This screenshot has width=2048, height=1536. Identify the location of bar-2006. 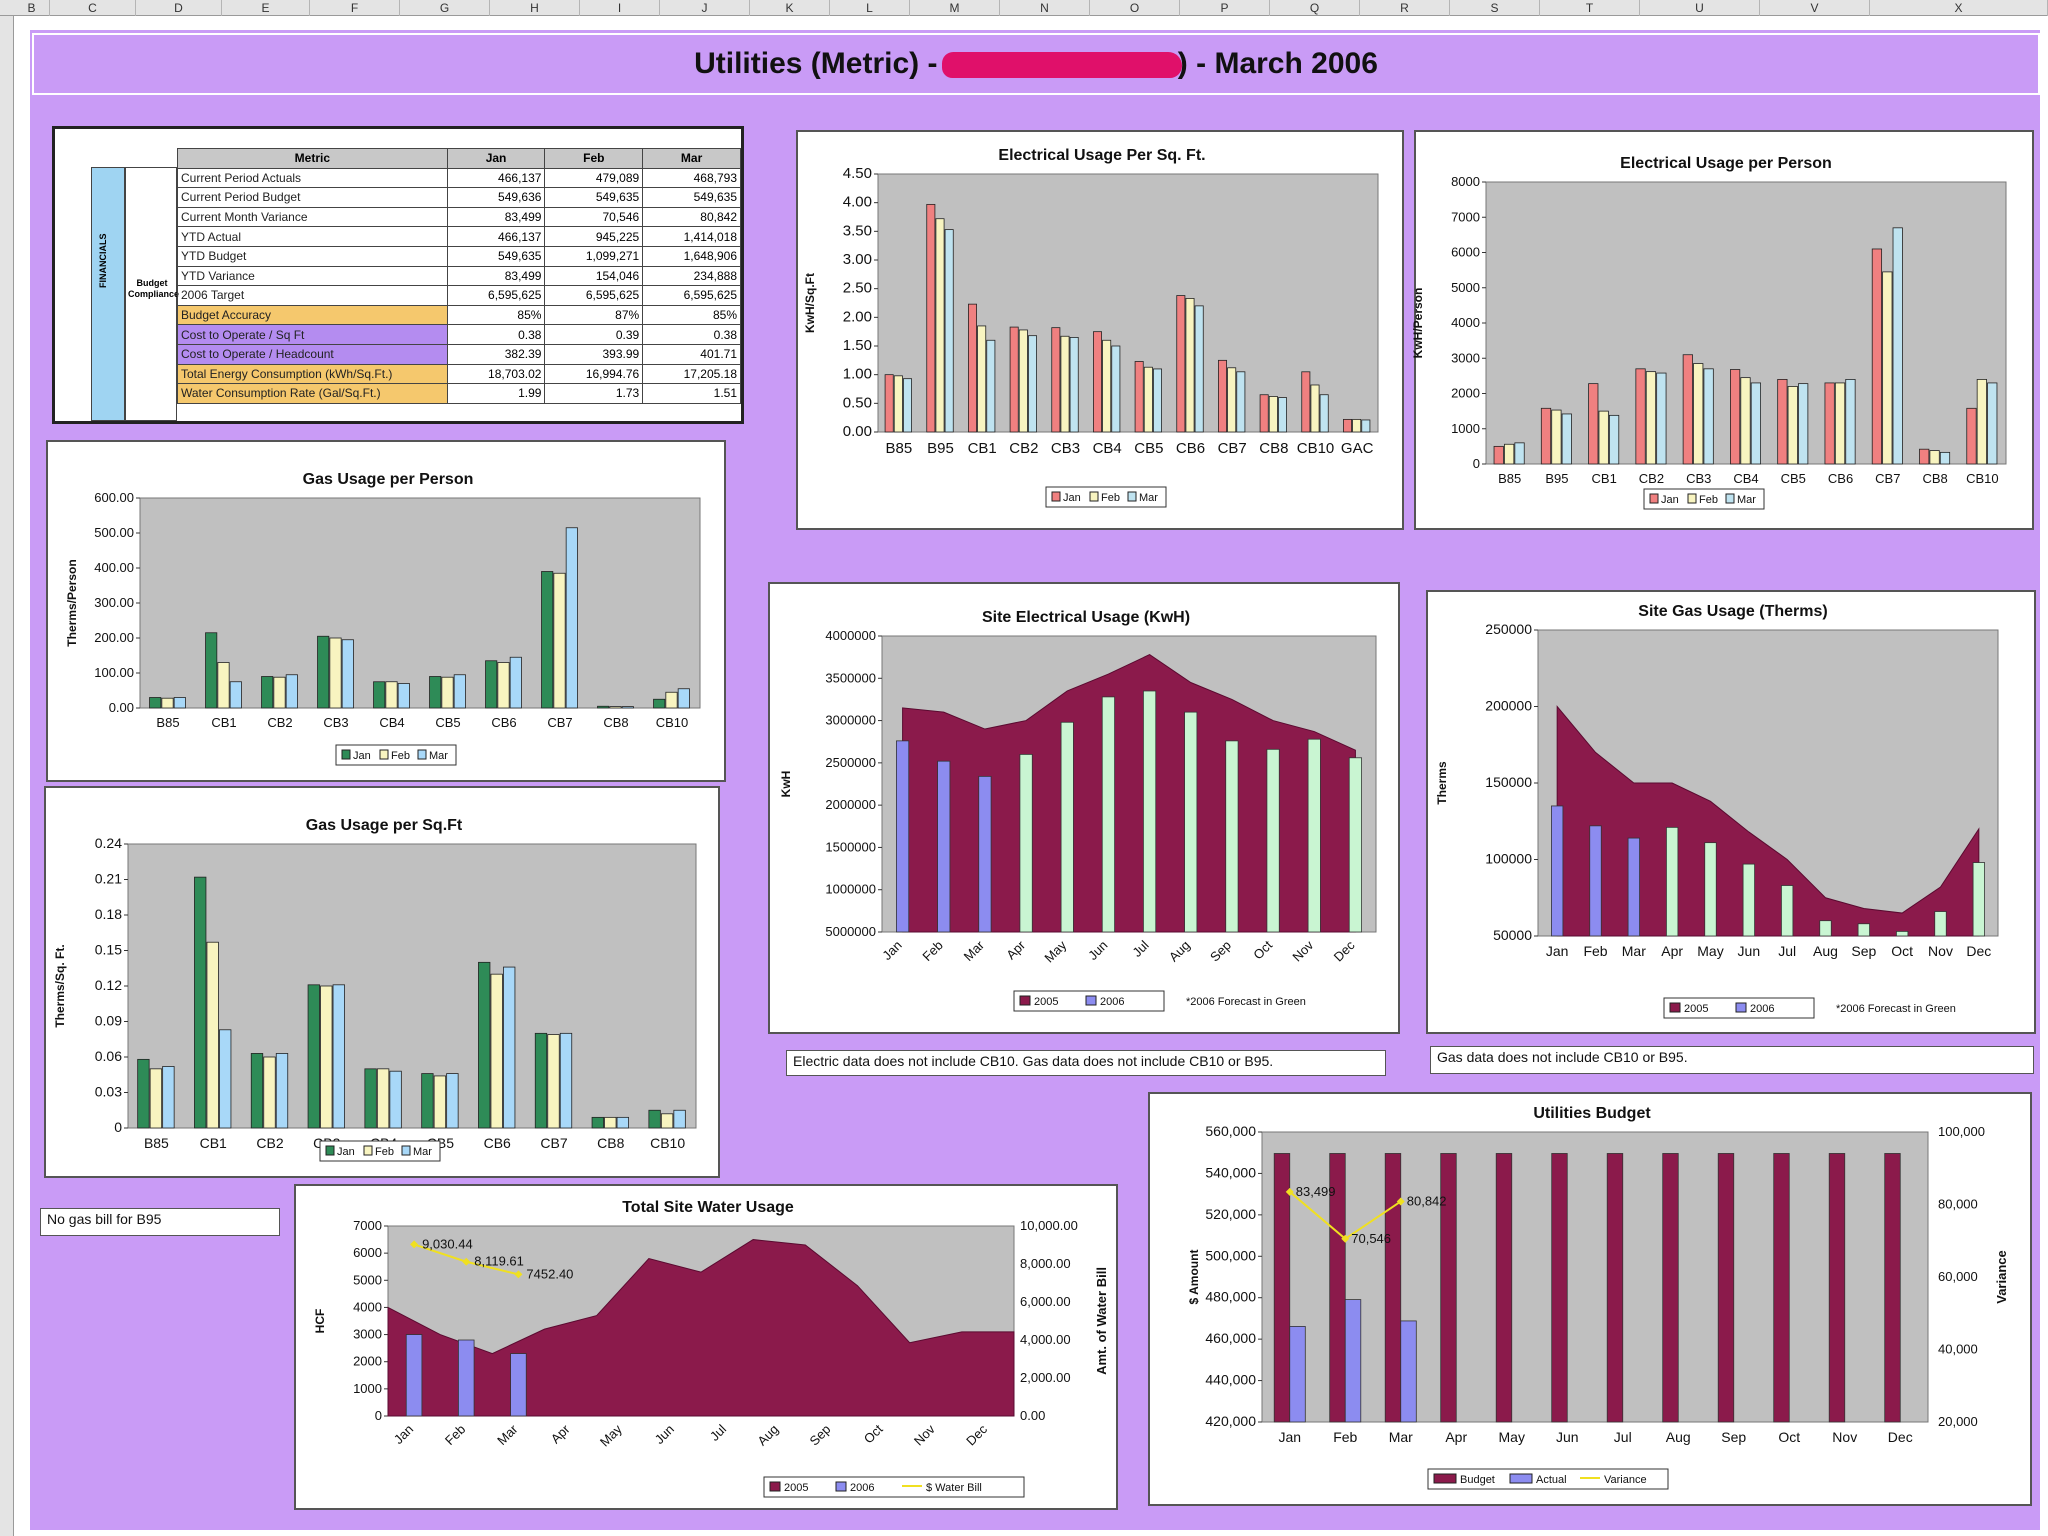
(903, 836).